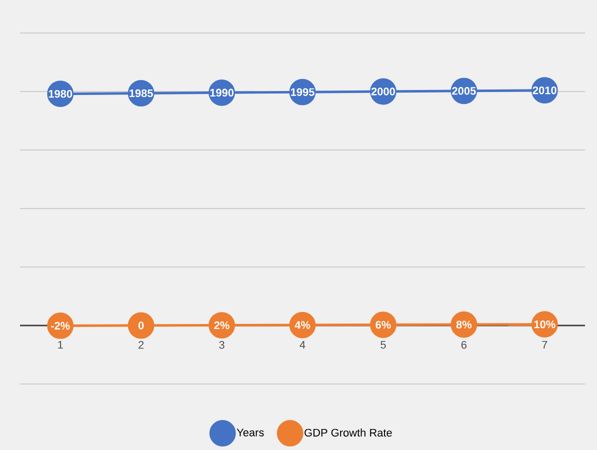  I want to click on x-tick-label: 4, so click(303, 344).